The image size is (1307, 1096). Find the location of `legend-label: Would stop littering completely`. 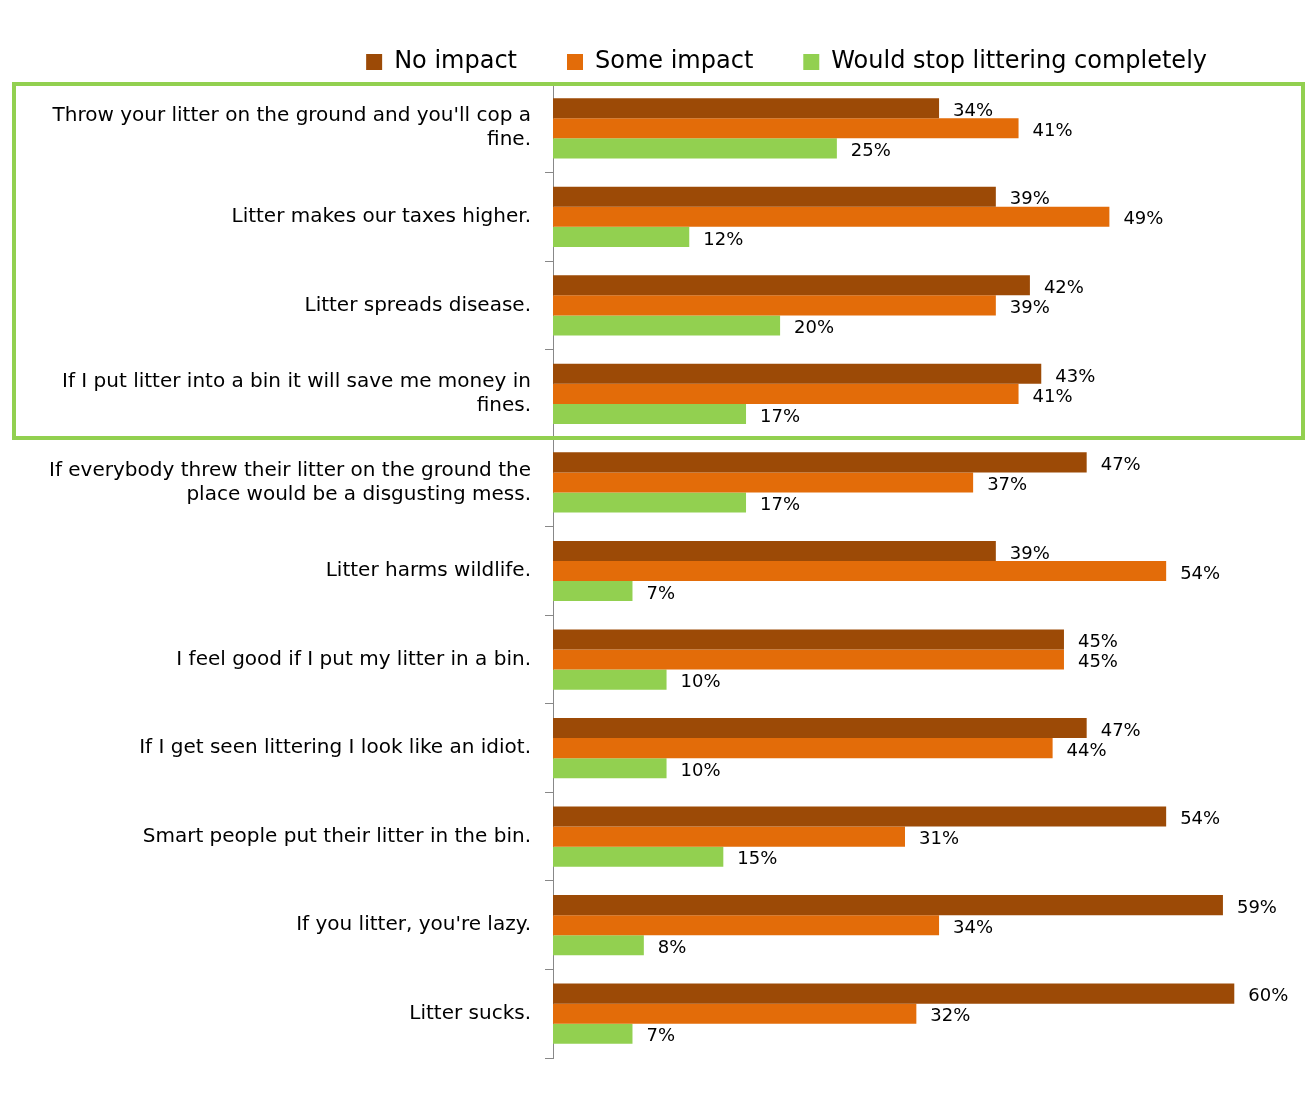

legend-label: Would stop littering completely is located at coordinates (1019, 60).